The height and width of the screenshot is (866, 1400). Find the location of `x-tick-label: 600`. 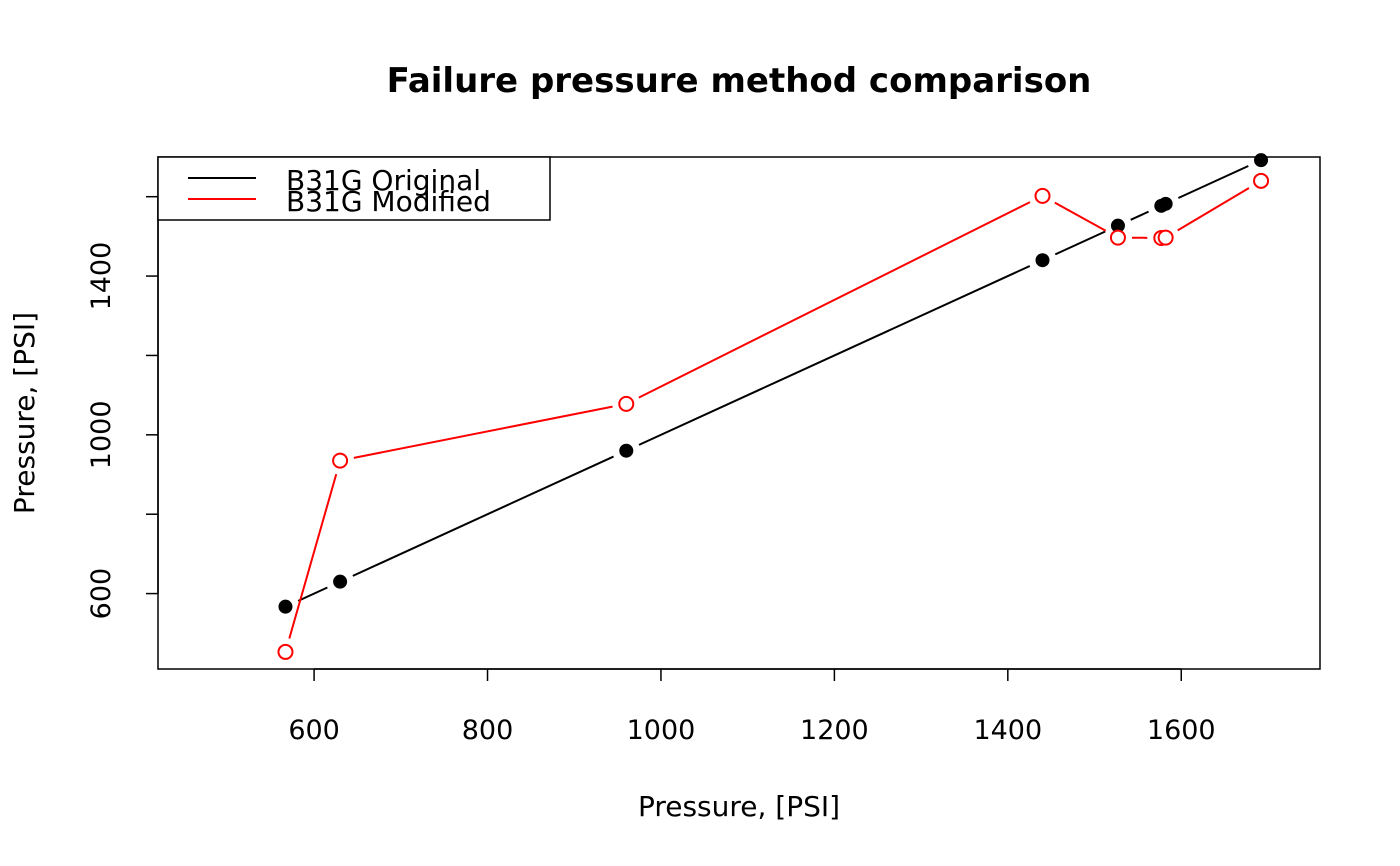

x-tick-label: 600 is located at coordinates (314, 730).